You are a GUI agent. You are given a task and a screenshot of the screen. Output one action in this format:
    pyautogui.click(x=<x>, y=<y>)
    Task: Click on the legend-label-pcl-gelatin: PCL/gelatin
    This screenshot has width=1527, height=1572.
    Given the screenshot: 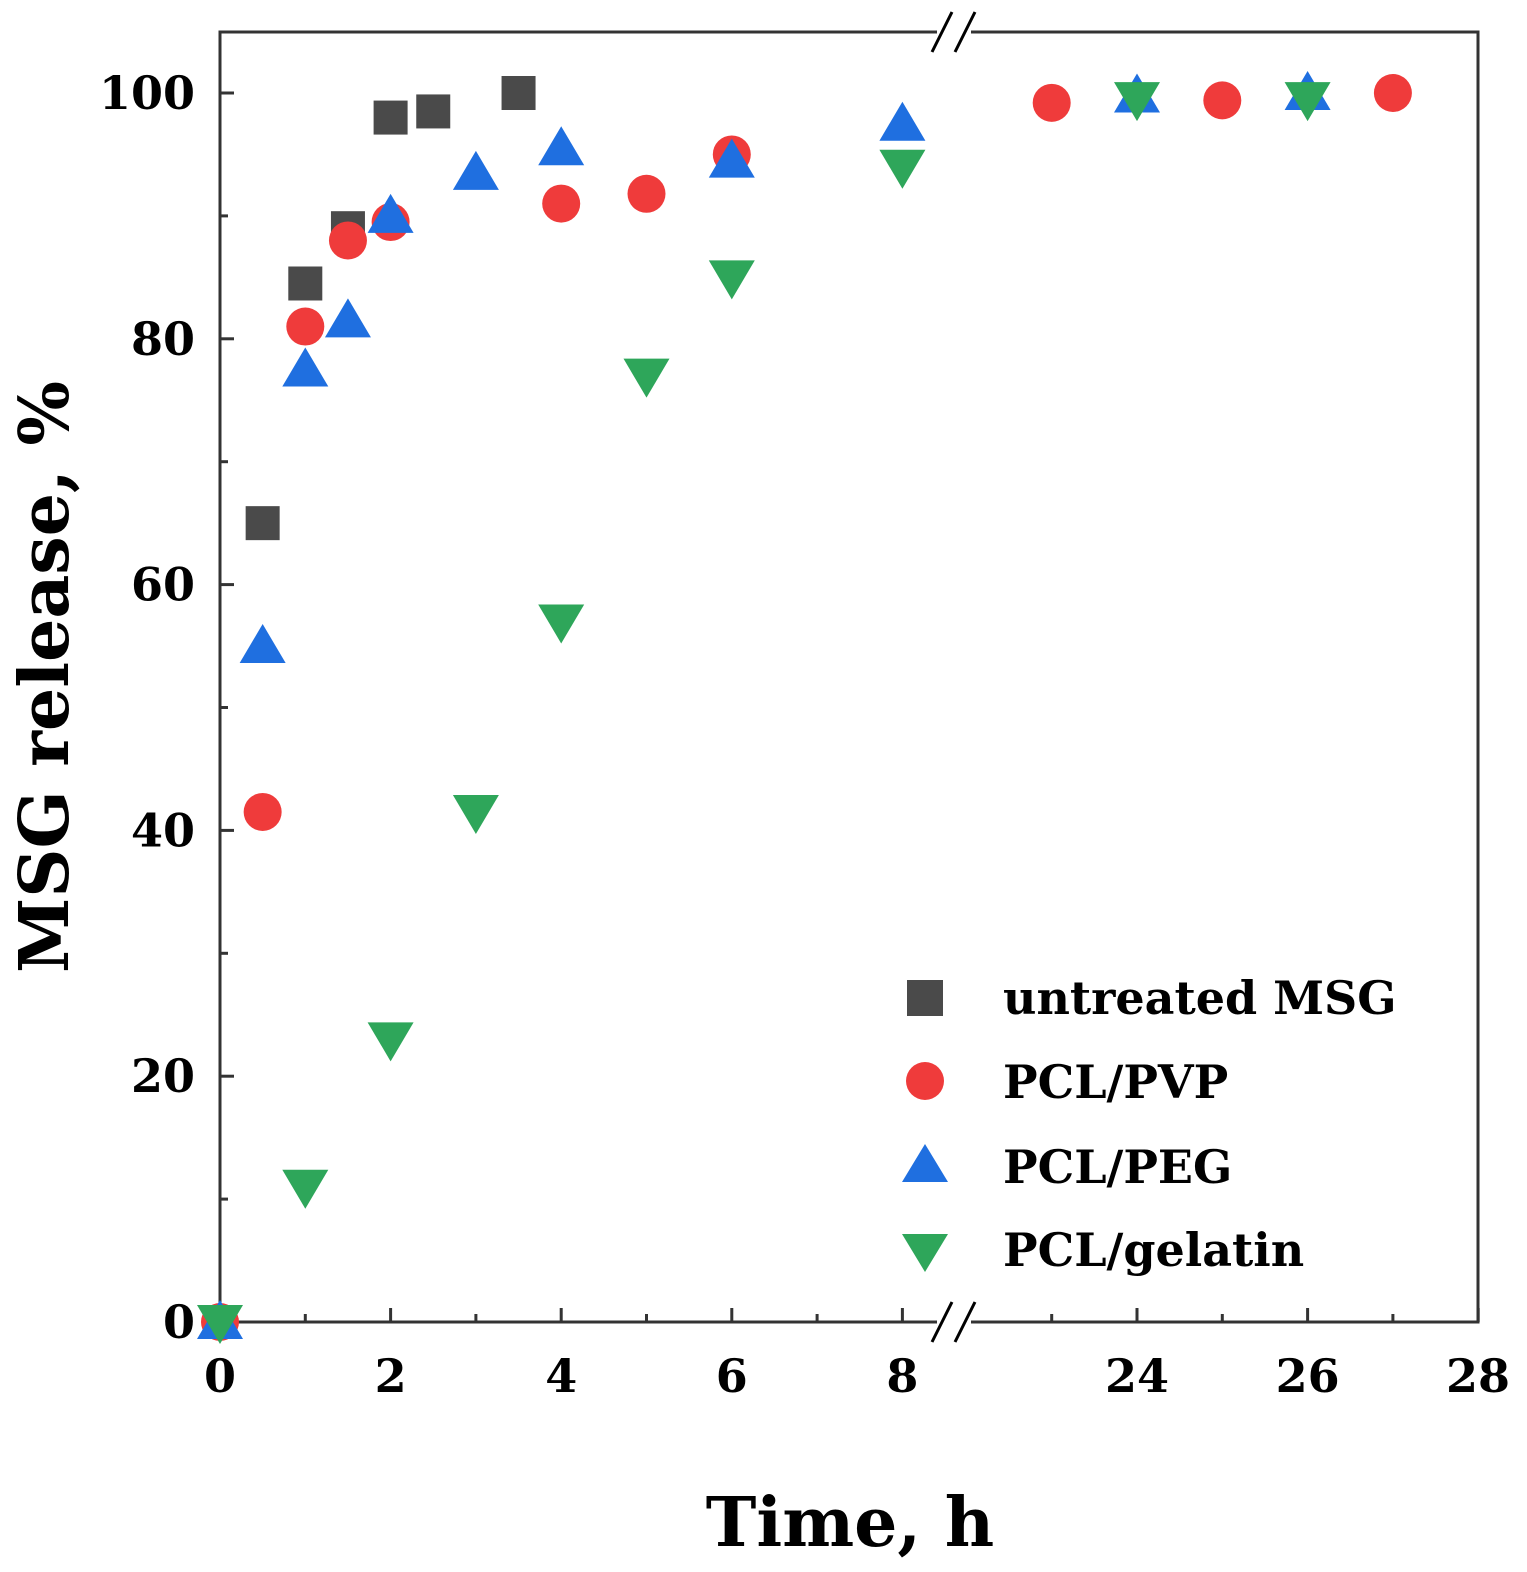 What is the action you would take?
    pyautogui.click(x=1153, y=1250)
    